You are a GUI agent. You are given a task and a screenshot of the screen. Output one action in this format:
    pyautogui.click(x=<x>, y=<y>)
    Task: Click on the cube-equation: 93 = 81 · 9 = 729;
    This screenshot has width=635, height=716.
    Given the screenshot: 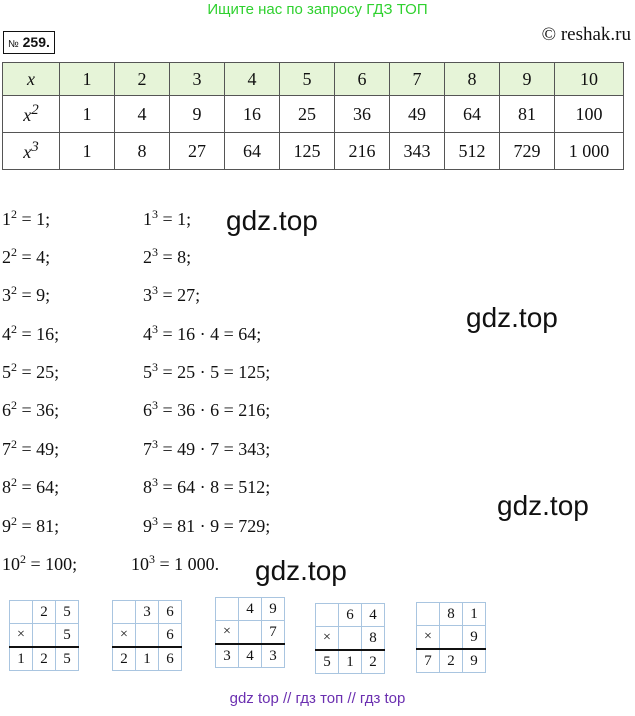 What is the action you would take?
    pyautogui.click(x=206, y=525)
    